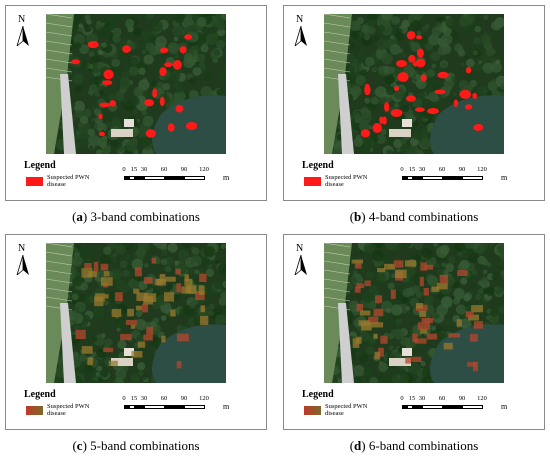 Image resolution: width=550 pixels, height=464 pixels. What do you see at coordinates (414, 445) in the screenshot?
I see `caption-d: (d) 6-band combinations` at bounding box center [414, 445].